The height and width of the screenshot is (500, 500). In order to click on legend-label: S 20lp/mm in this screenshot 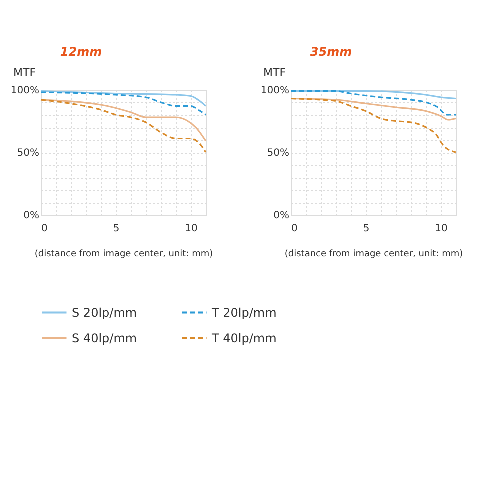, I will do `click(105, 313)`.